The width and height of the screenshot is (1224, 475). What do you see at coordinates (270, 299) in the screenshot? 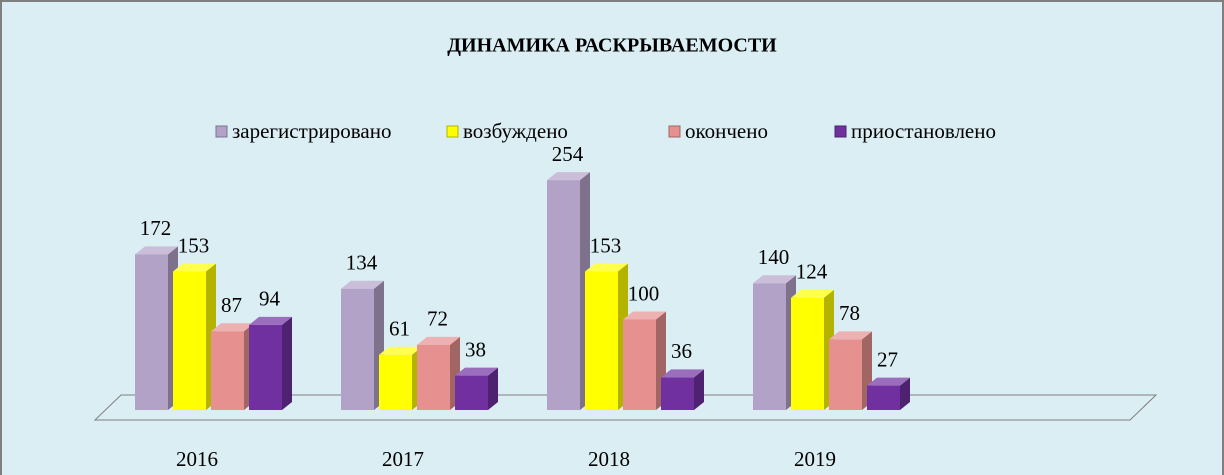
I see `data-label: 94` at bounding box center [270, 299].